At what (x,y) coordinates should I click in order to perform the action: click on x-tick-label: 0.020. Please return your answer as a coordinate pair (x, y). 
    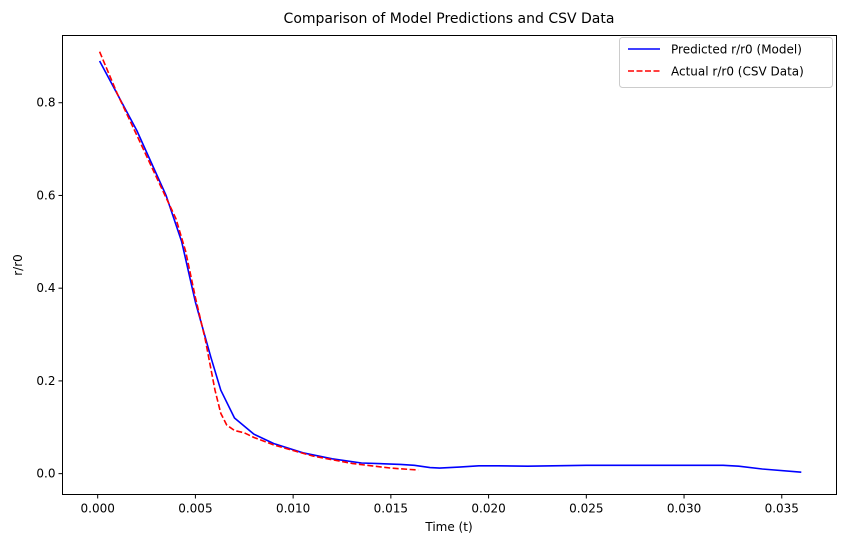
    Looking at the image, I should click on (488, 509).